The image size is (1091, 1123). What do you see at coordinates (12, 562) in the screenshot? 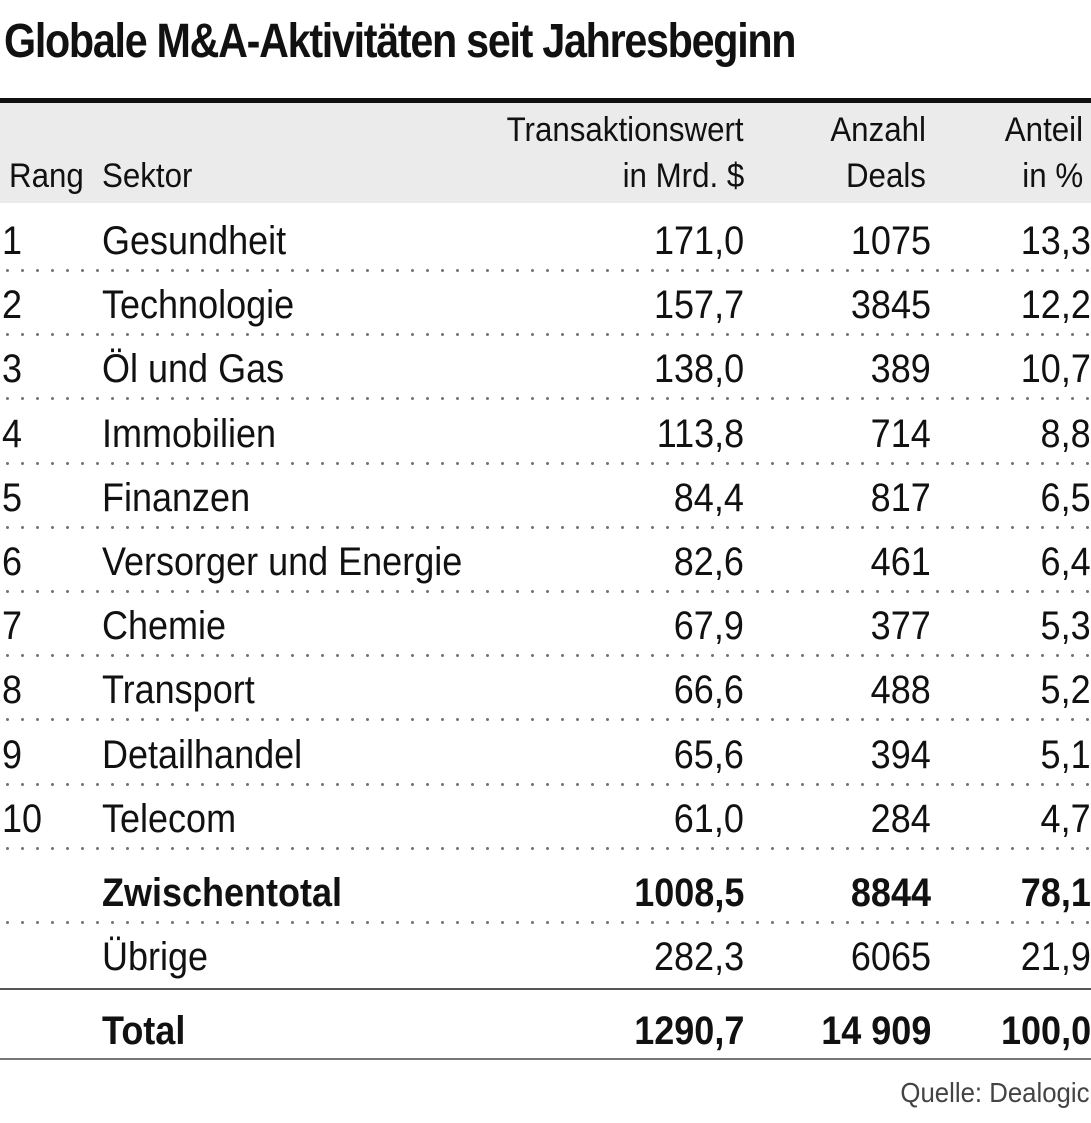
I see `rank-cell: 6` at bounding box center [12, 562].